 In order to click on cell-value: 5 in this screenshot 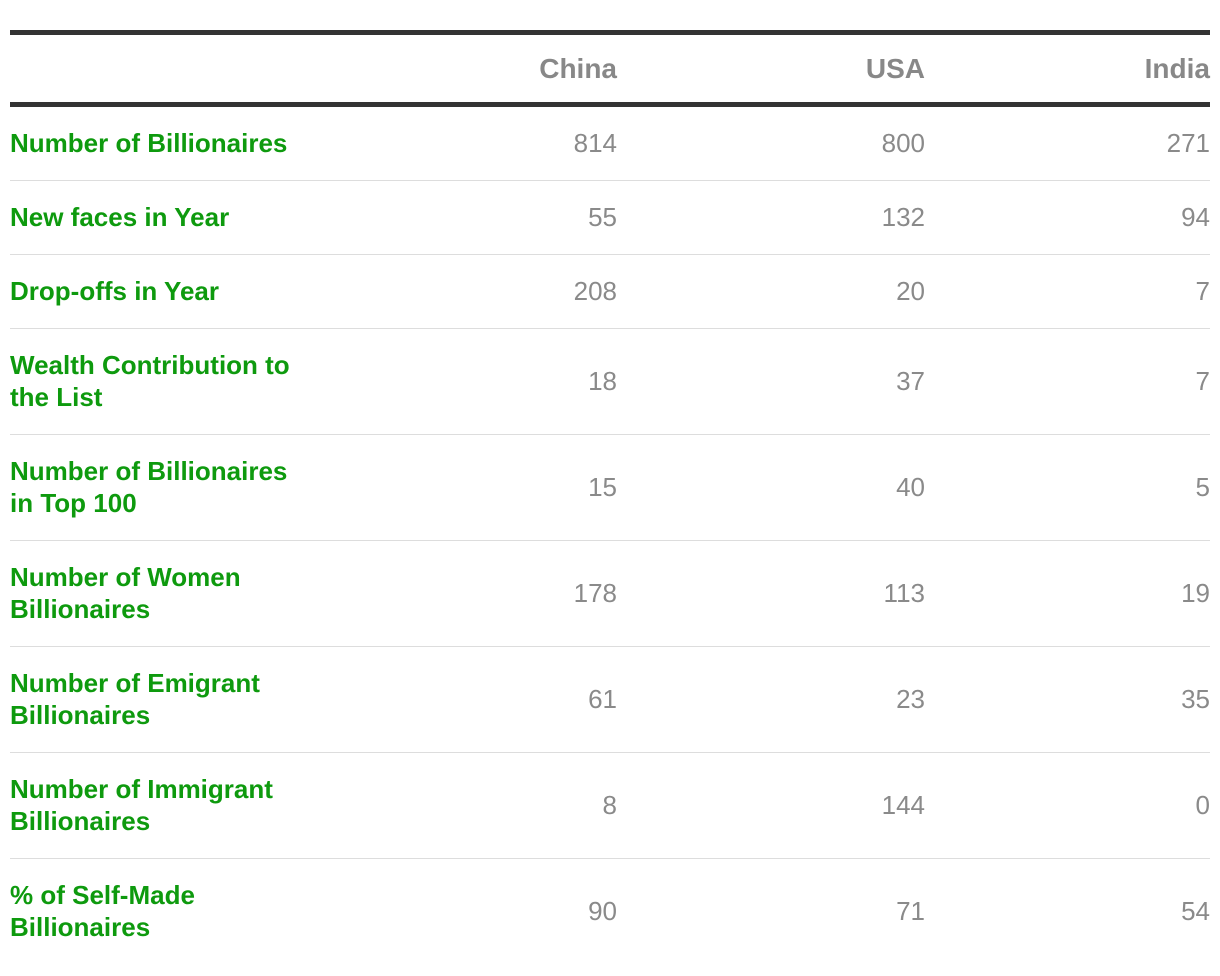, I will do `click(1067, 487)`.